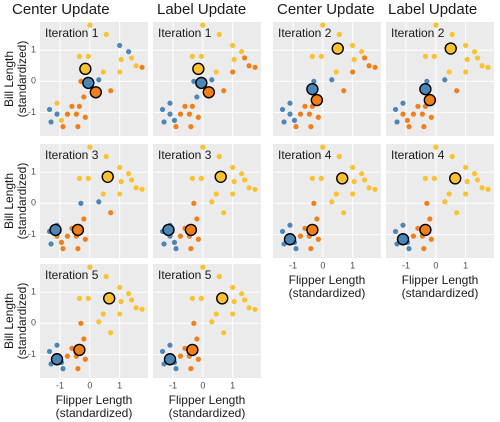 This screenshot has width=500, height=422. I want to click on panel-title: Iteration 3, so click(185, 155).